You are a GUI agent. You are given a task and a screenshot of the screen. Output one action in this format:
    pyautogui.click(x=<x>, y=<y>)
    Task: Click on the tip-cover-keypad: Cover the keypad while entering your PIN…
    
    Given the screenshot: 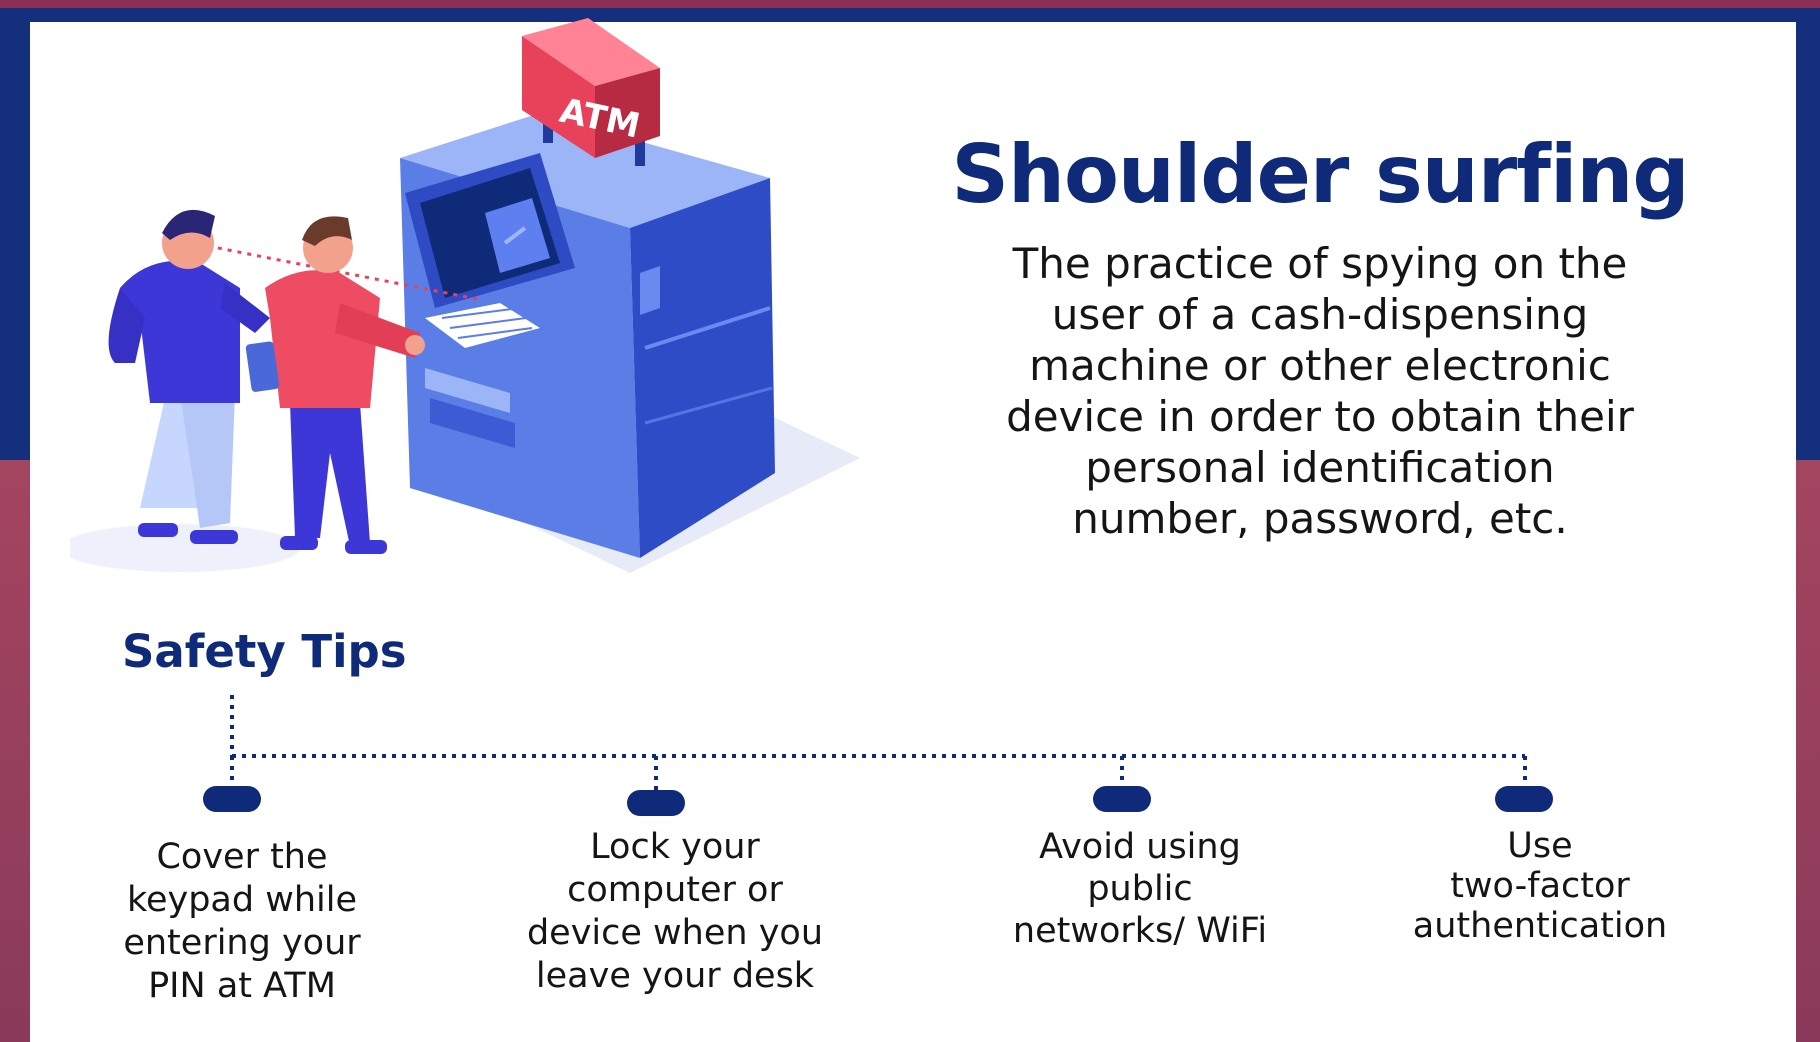 What is the action you would take?
    pyautogui.click(x=242, y=921)
    